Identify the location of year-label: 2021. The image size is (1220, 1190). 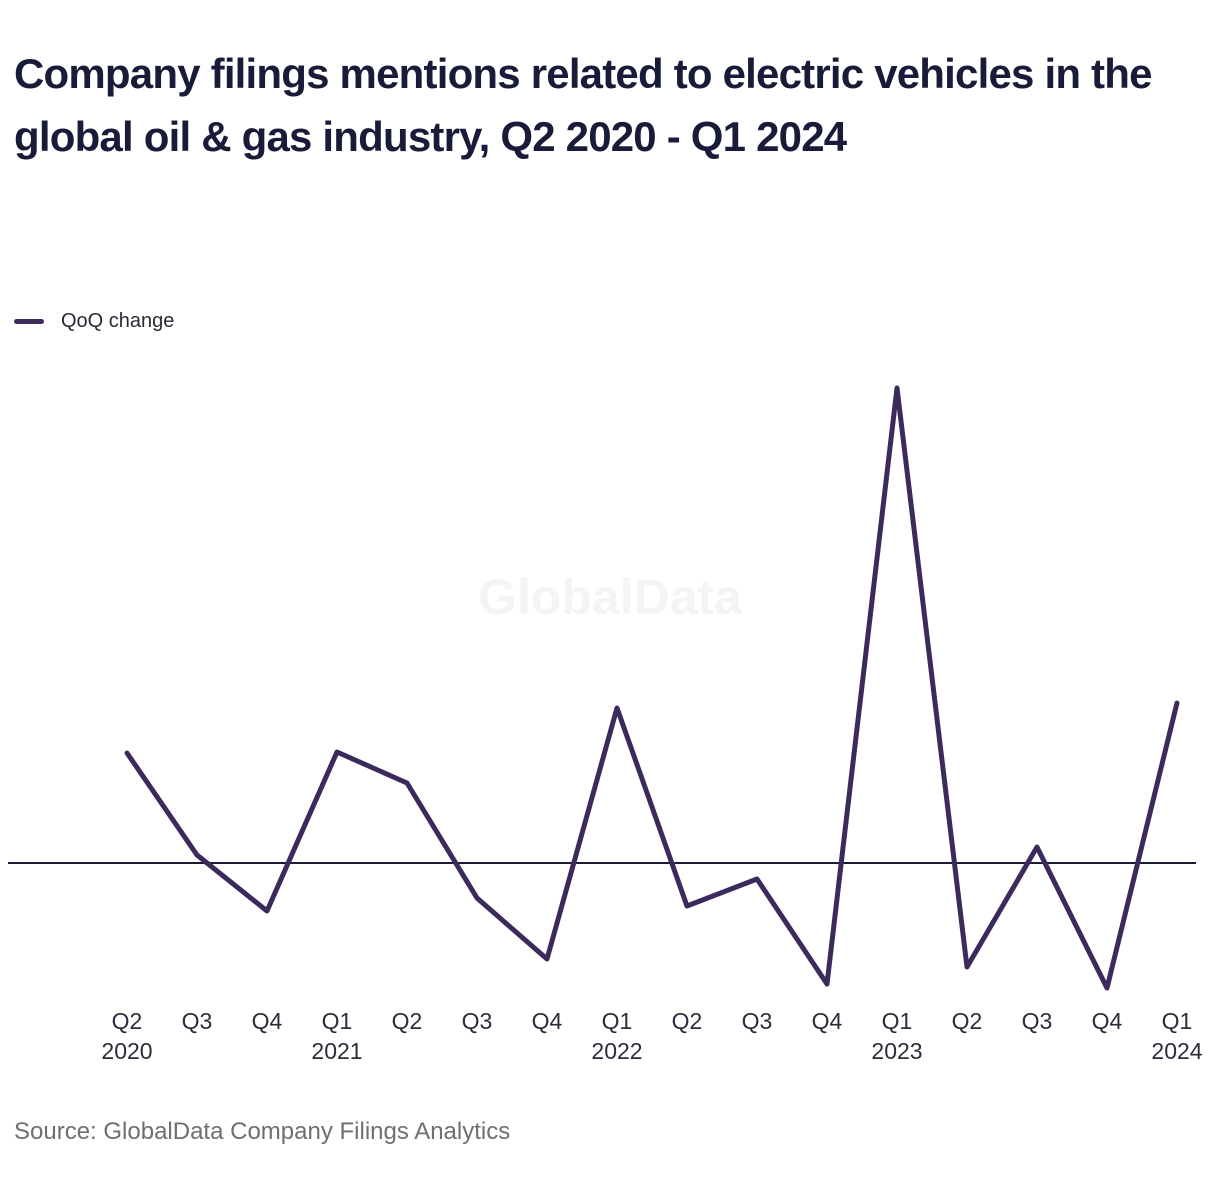
(337, 1051).